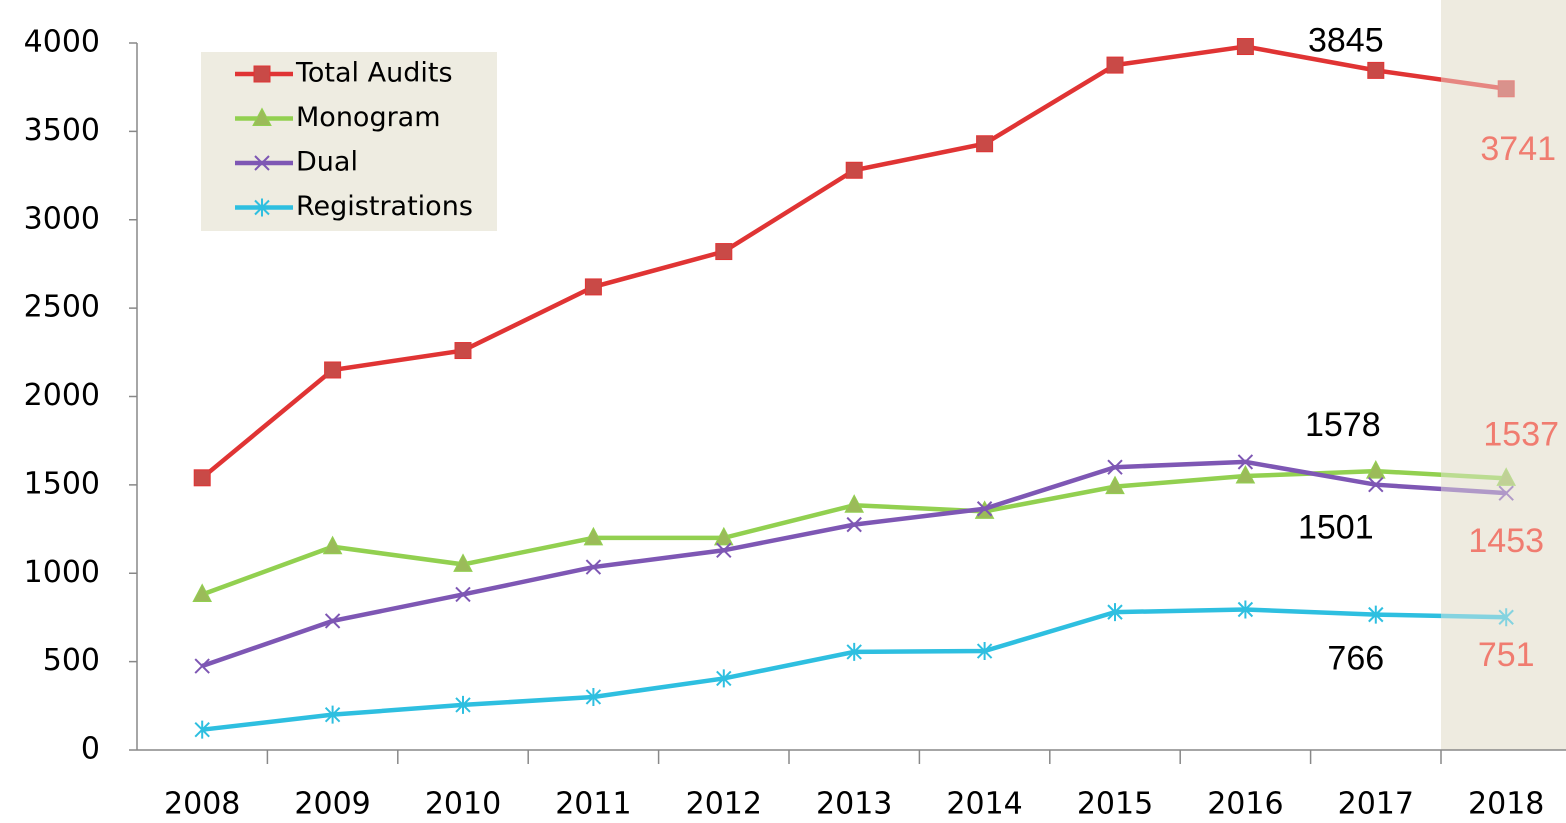  What do you see at coordinates (1376, 804) in the screenshot?
I see `x-tick-label: 2017` at bounding box center [1376, 804].